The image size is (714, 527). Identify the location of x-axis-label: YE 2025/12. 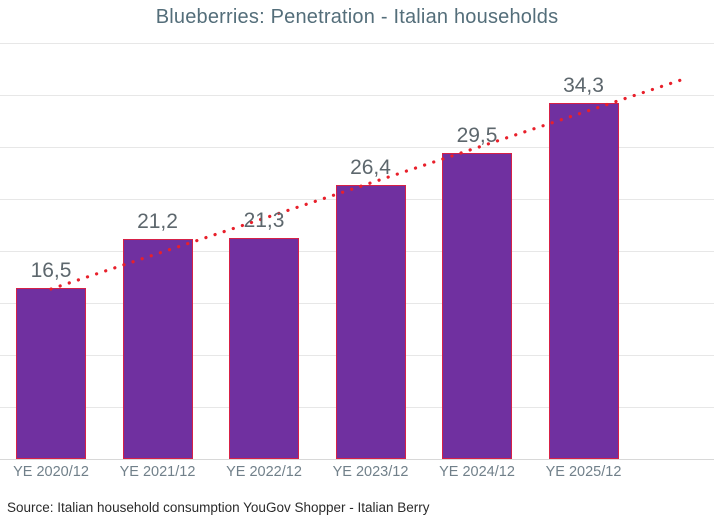
(583, 472).